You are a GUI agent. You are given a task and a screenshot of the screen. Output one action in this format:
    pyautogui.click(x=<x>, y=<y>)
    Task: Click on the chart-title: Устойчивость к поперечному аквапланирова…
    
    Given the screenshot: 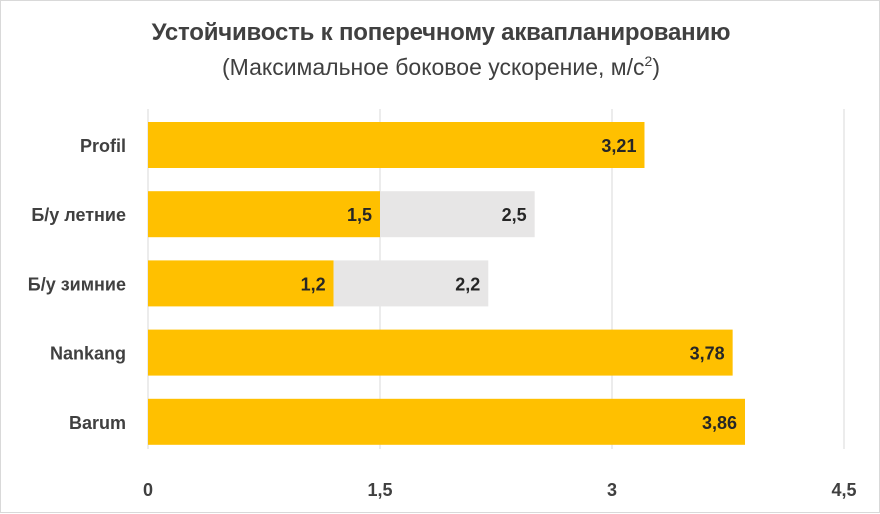 What is the action you would take?
    pyautogui.click(x=441, y=32)
    